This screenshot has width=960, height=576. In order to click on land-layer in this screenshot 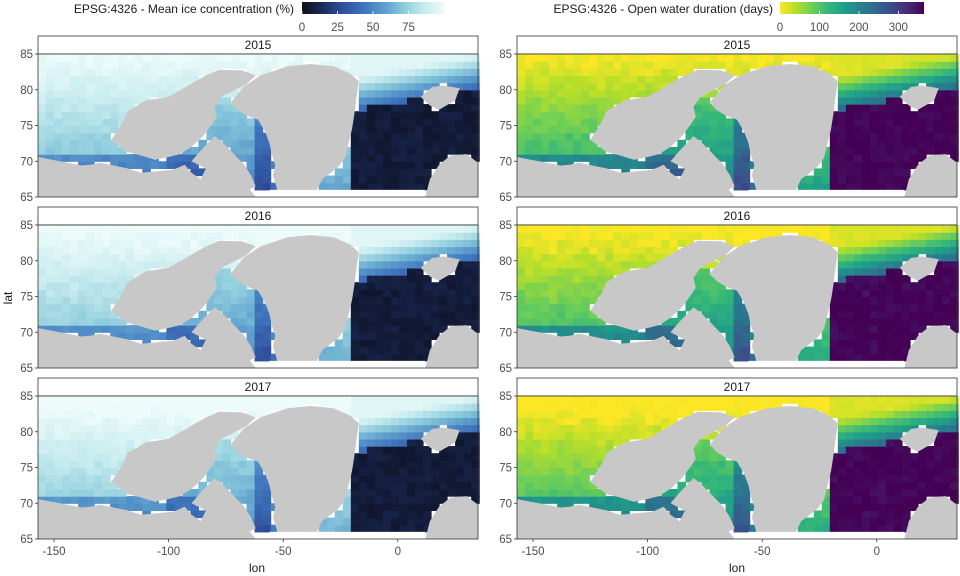, I will do `click(737, 472)`.